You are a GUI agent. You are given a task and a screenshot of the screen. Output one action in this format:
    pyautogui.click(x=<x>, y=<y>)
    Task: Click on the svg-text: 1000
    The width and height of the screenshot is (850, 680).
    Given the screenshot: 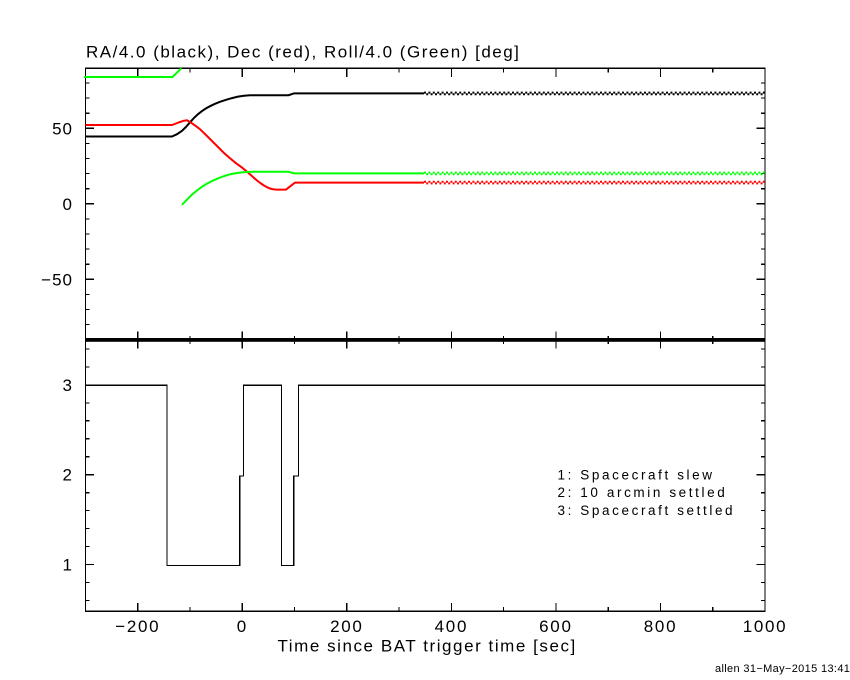 What is the action you would take?
    pyautogui.click(x=765, y=626)
    